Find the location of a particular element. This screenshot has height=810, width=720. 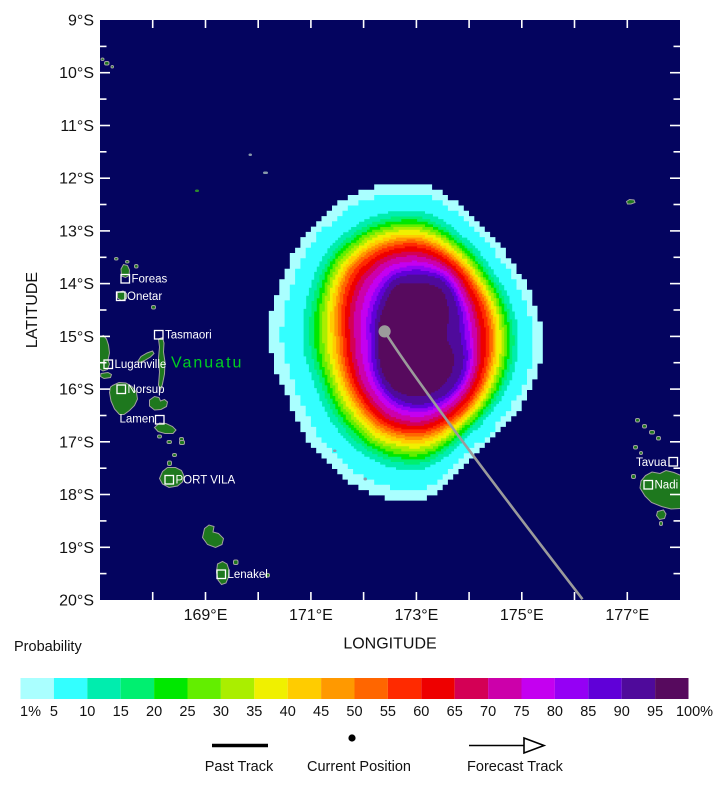

svg-text: 70 is located at coordinates (488, 712).